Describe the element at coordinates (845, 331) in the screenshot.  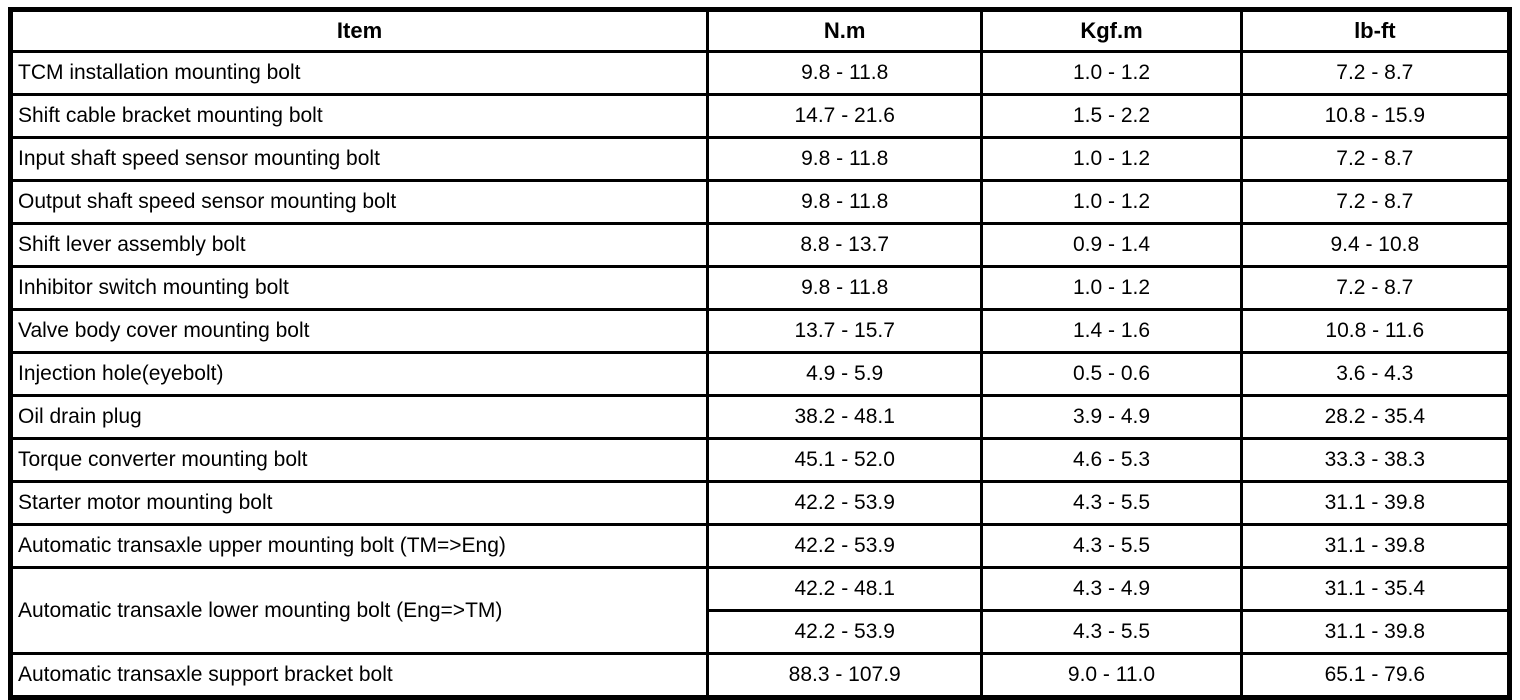
I see `value-cell: 13.7 - 15.7` at that location.